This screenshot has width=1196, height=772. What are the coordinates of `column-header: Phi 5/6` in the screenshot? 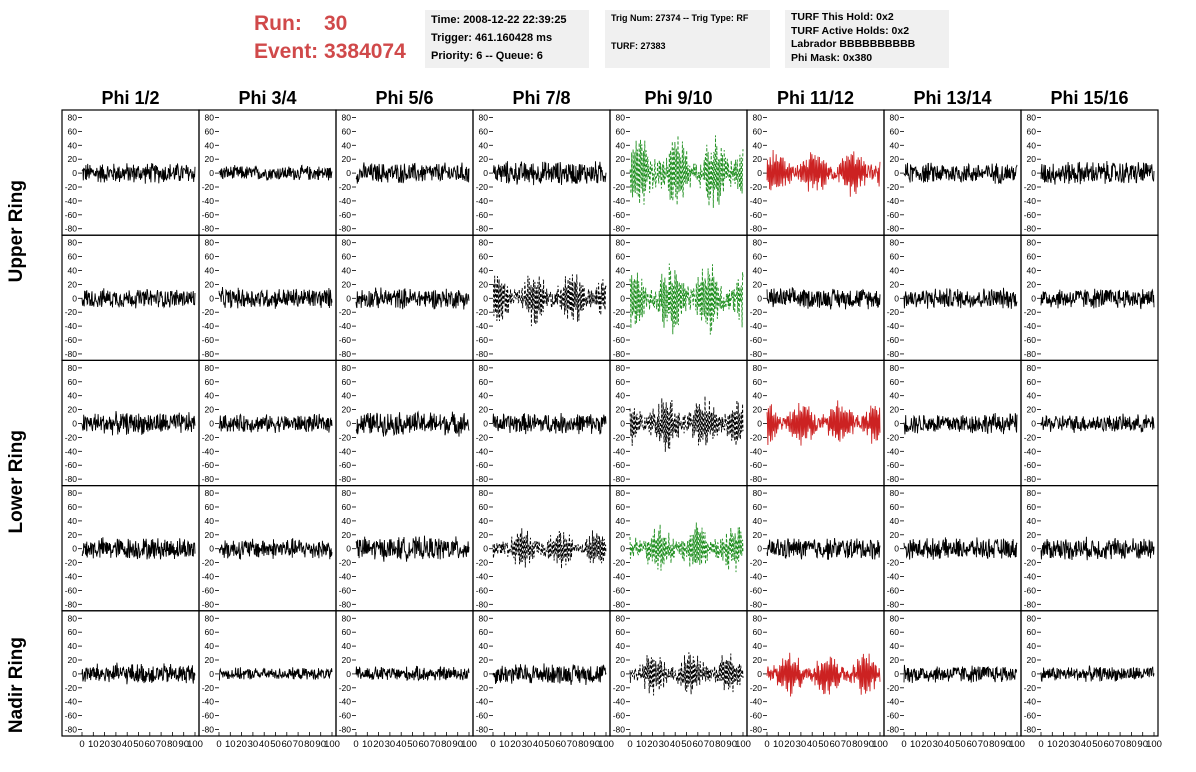 It's located at (404, 98).